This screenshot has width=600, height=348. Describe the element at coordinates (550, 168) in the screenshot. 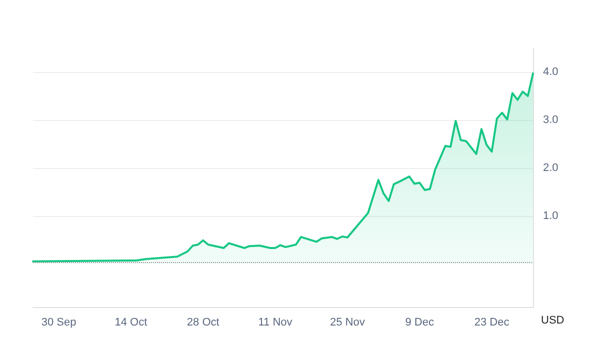

I see `y-tick-label: 2.0` at that location.